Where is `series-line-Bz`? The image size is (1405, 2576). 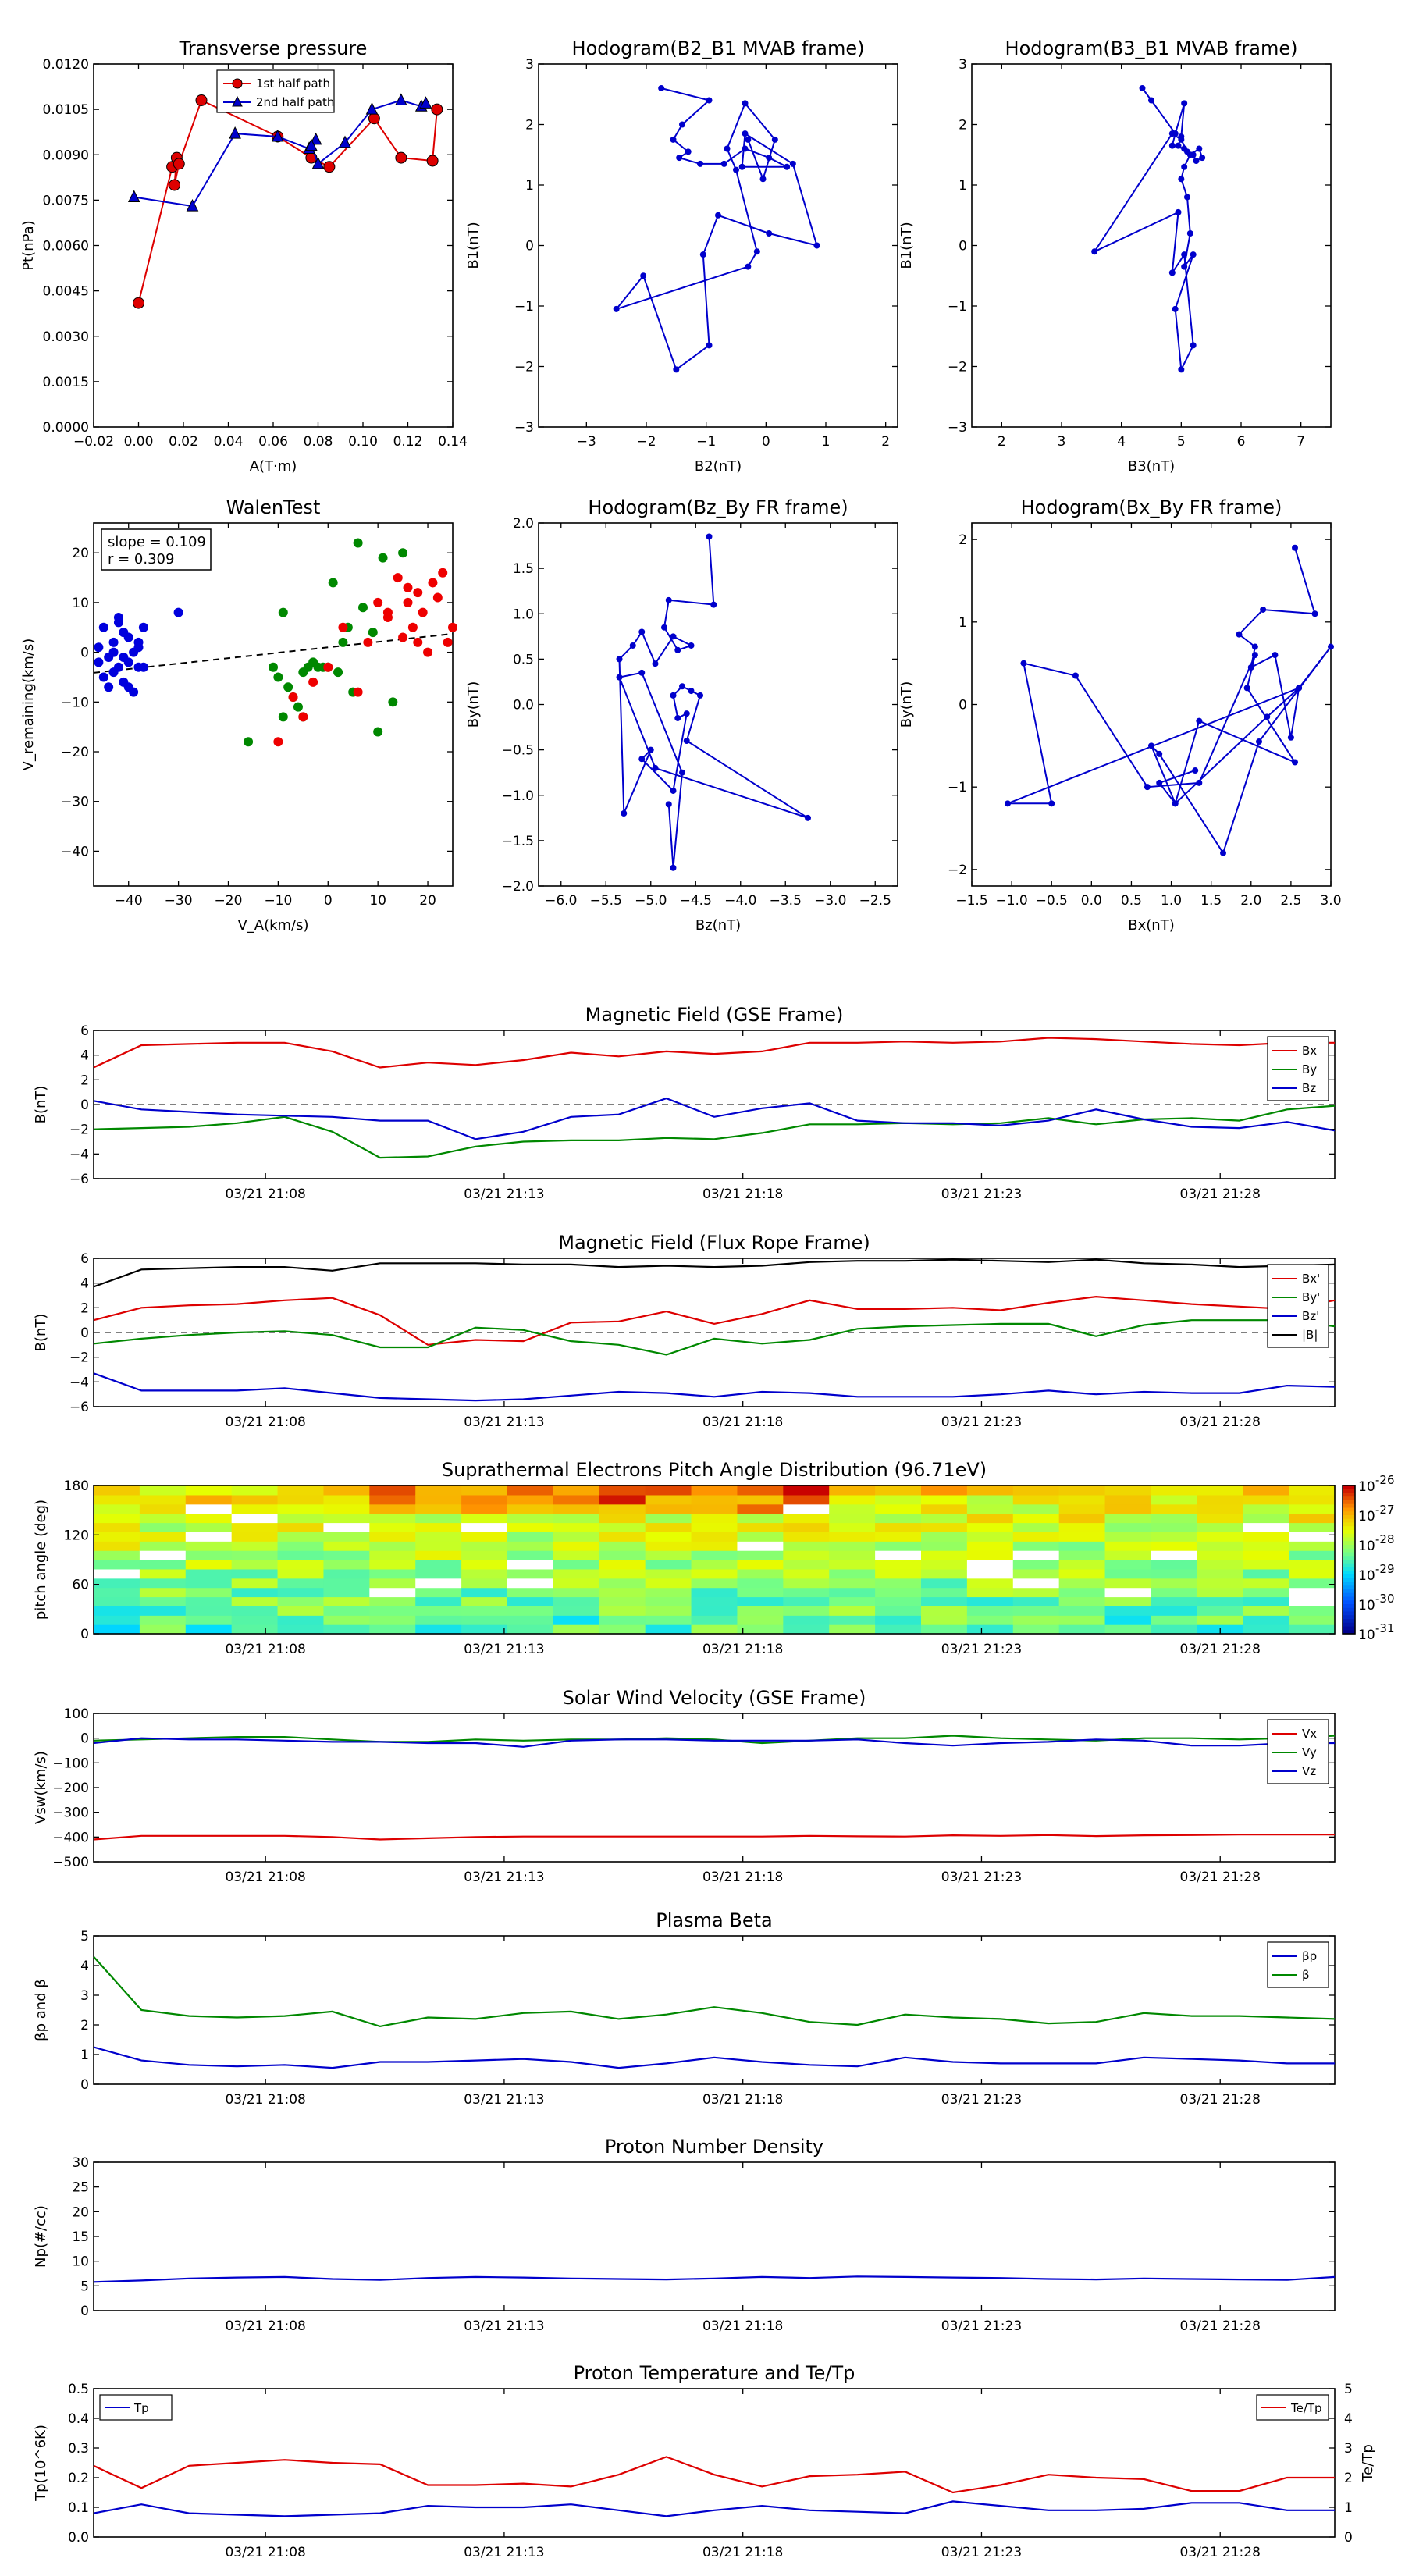
series-line-Bz is located at coordinates (715, 1118).